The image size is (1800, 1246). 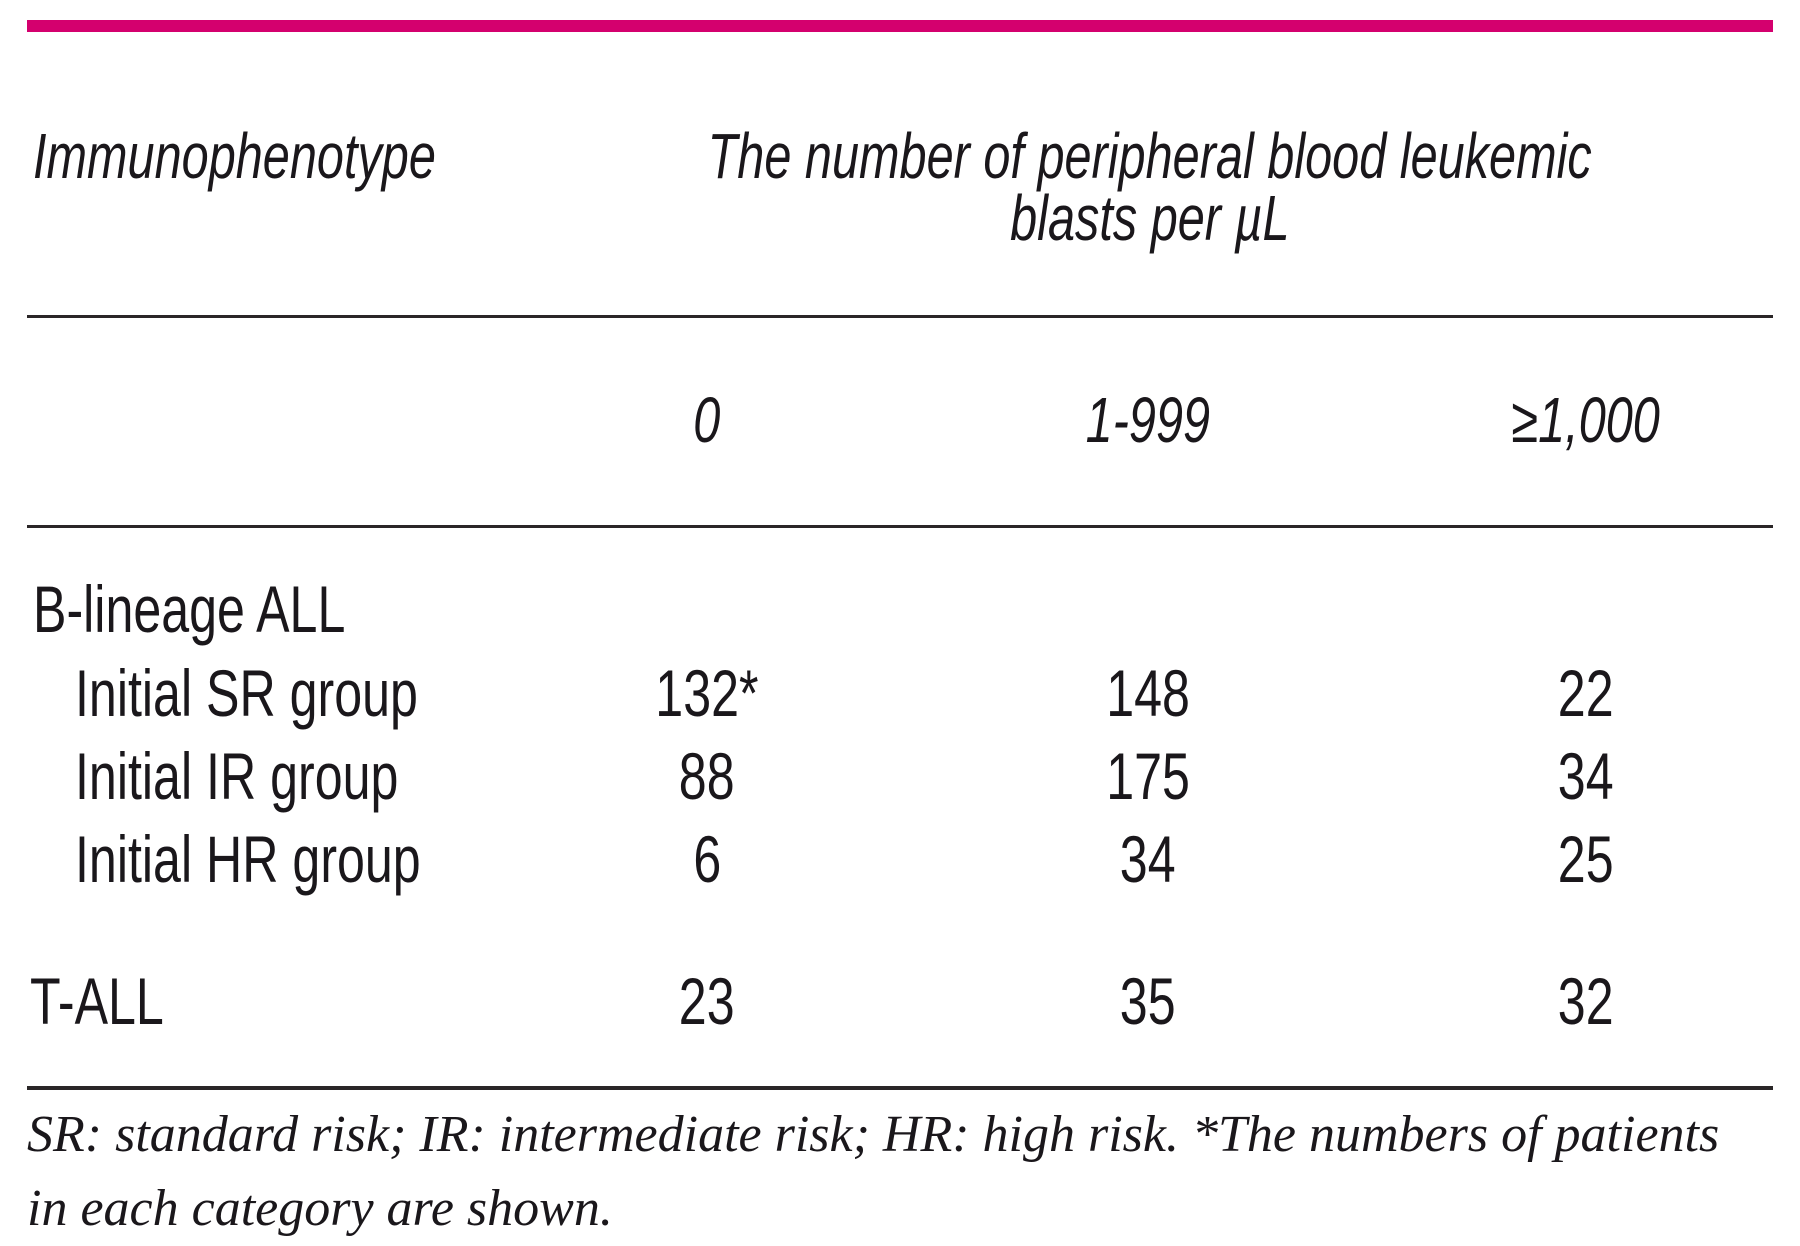 What do you see at coordinates (237, 776) in the screenshot?
I see `row-label: Initial IR group` at bounding box center [237, 776].